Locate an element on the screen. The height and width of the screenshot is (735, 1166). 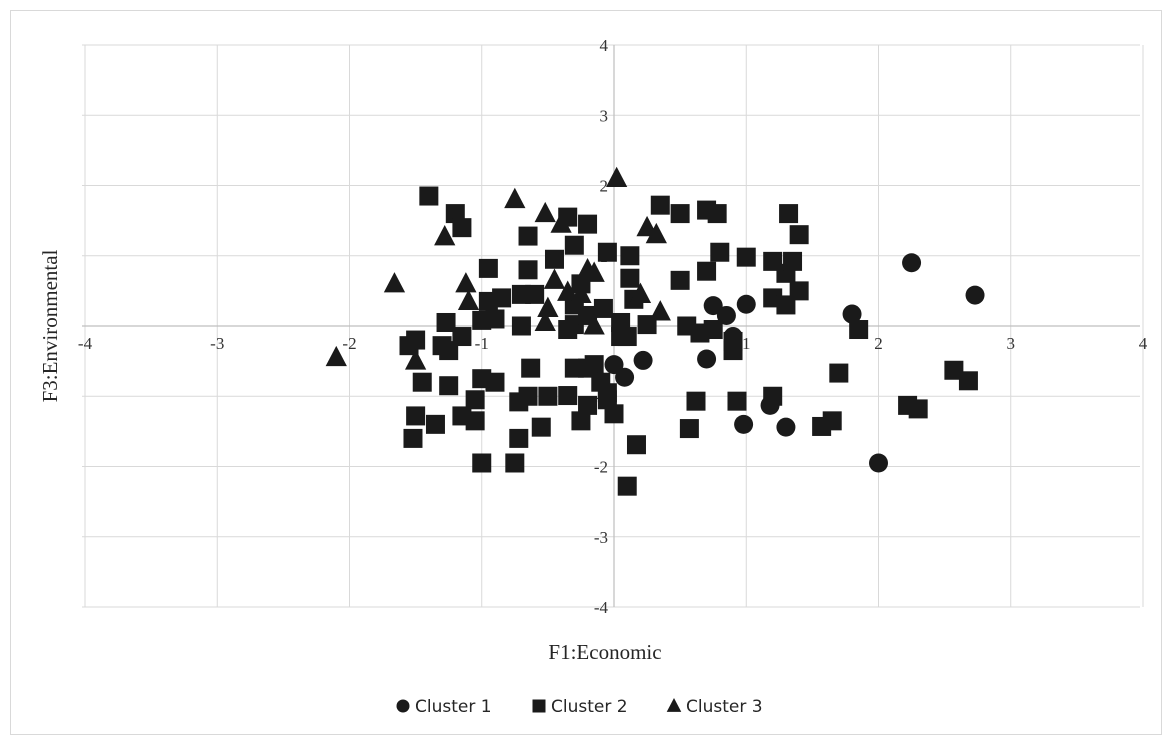
legend: Cluster 1 Cluster 2 Cluster 3 is located at coordinates (579, 707).